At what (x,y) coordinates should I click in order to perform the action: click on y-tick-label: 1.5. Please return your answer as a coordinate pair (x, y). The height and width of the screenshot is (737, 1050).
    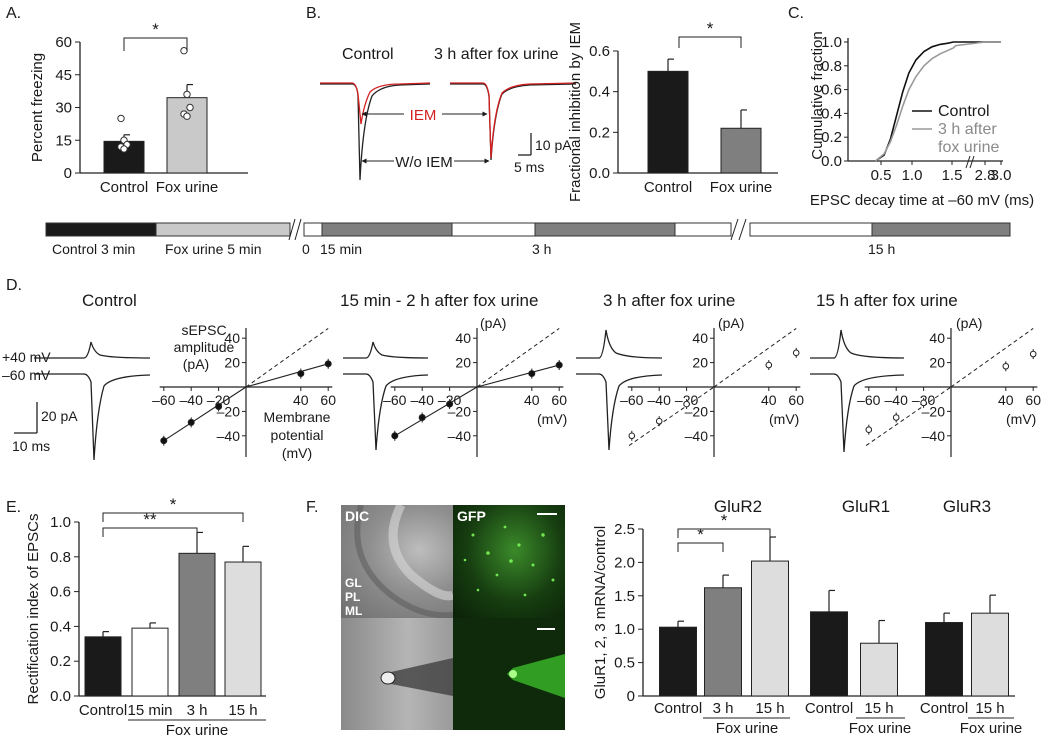
    Looking at the image, I should click on (624, 596).